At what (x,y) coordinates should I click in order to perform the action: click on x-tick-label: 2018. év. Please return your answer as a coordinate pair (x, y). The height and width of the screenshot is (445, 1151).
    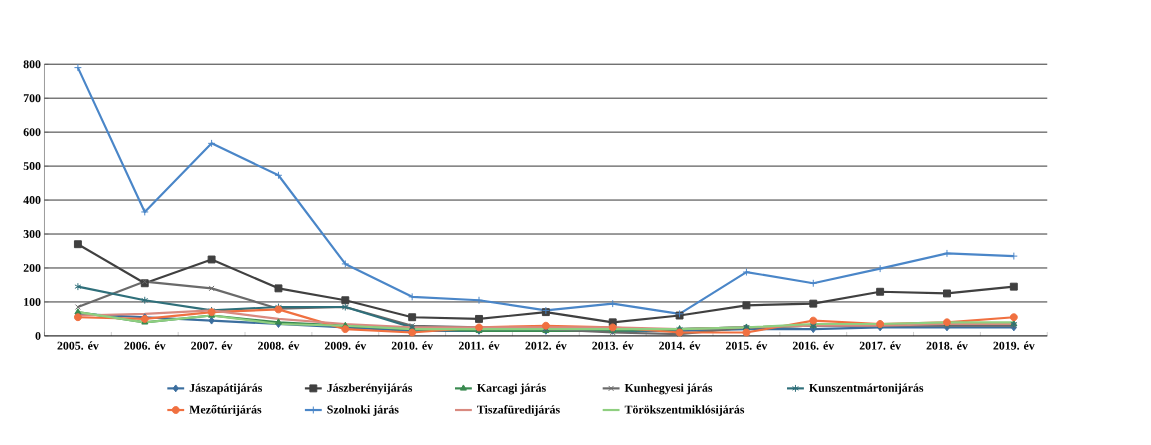
    Looking at the image, I should click on (947, 345).